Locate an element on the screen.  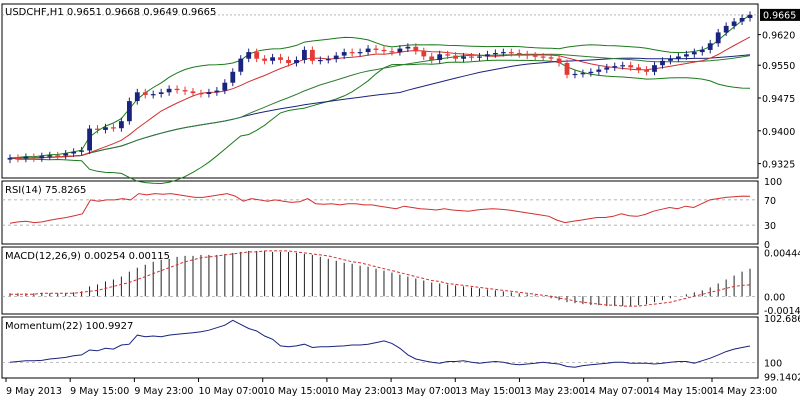
time-axis-label: 9 May 23:00 is located at coordinates (163, 391).